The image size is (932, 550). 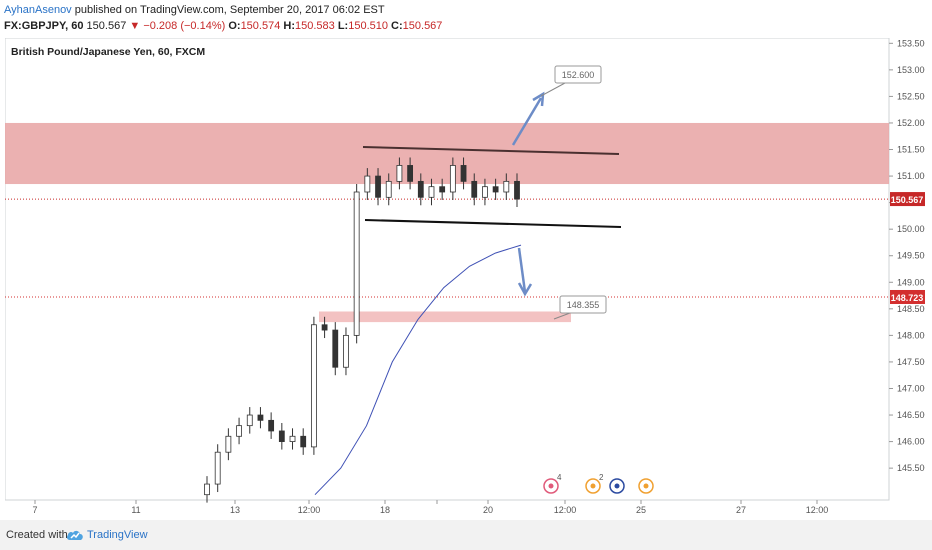 What do you see at coordinates (177, 26) in the screenshot?
I see `price-change: ▼ −0.208 (−0.14%)` at bounding box center [177, 26].